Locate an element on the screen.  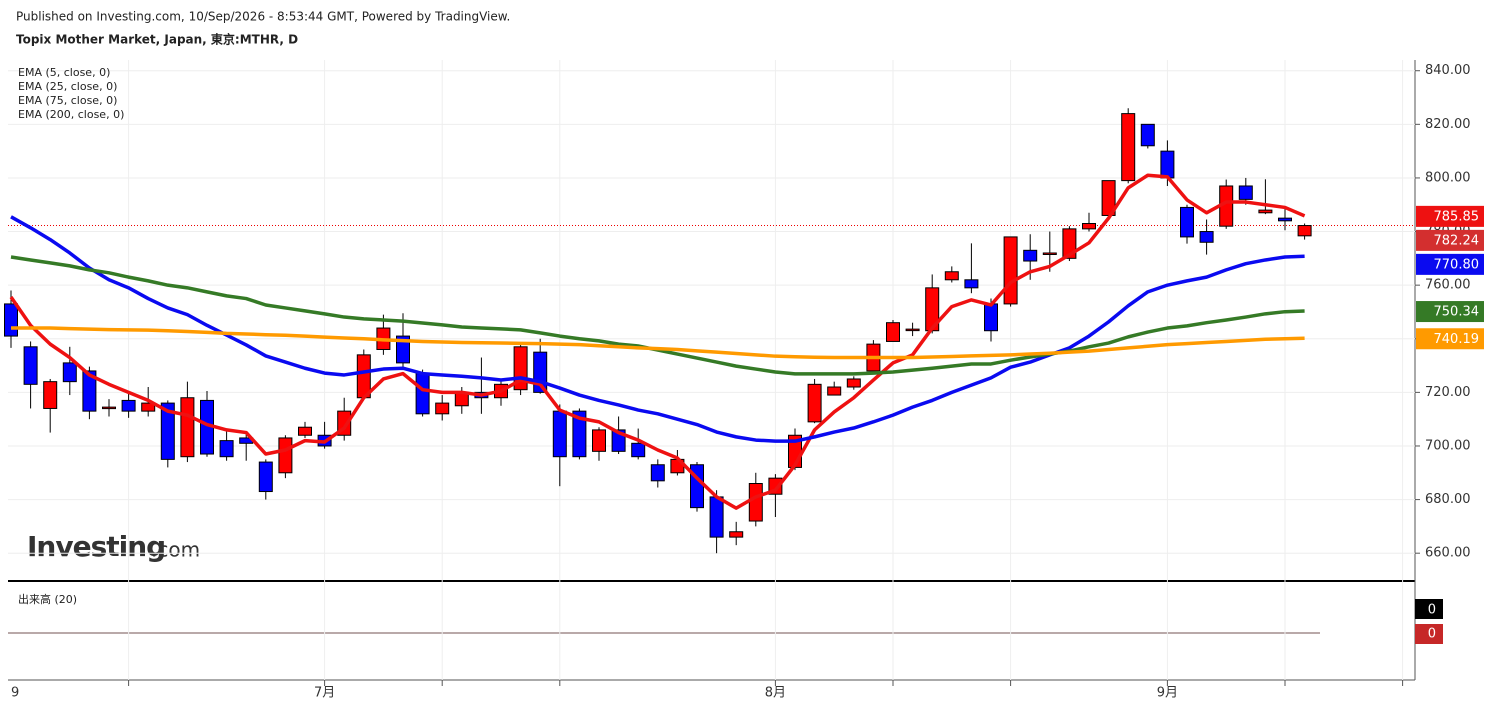
x-tick-label: 9月 is located at coordinates (1167, 693).